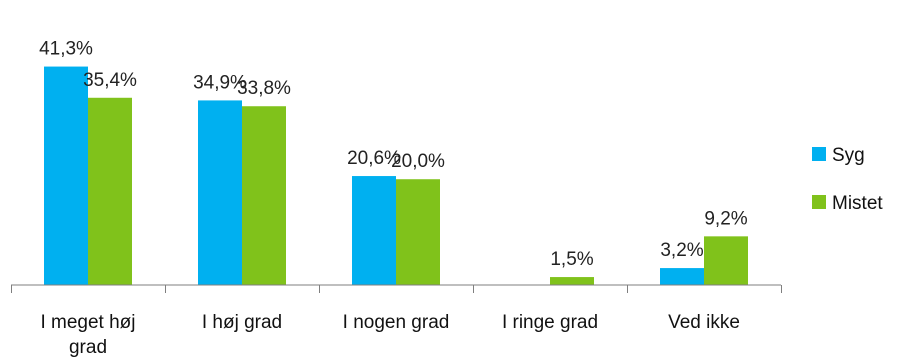  I want to click on data-label: 9,2%, so click(725, 218).